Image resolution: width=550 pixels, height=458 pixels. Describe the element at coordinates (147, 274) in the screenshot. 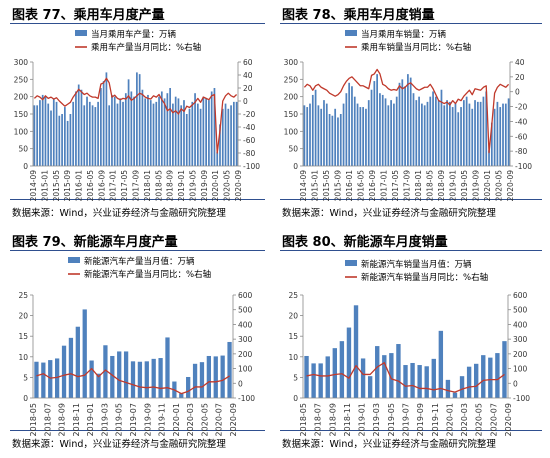

I see `legend-line-label: 新能源汽车产量当月同比：%右轴` at that location.